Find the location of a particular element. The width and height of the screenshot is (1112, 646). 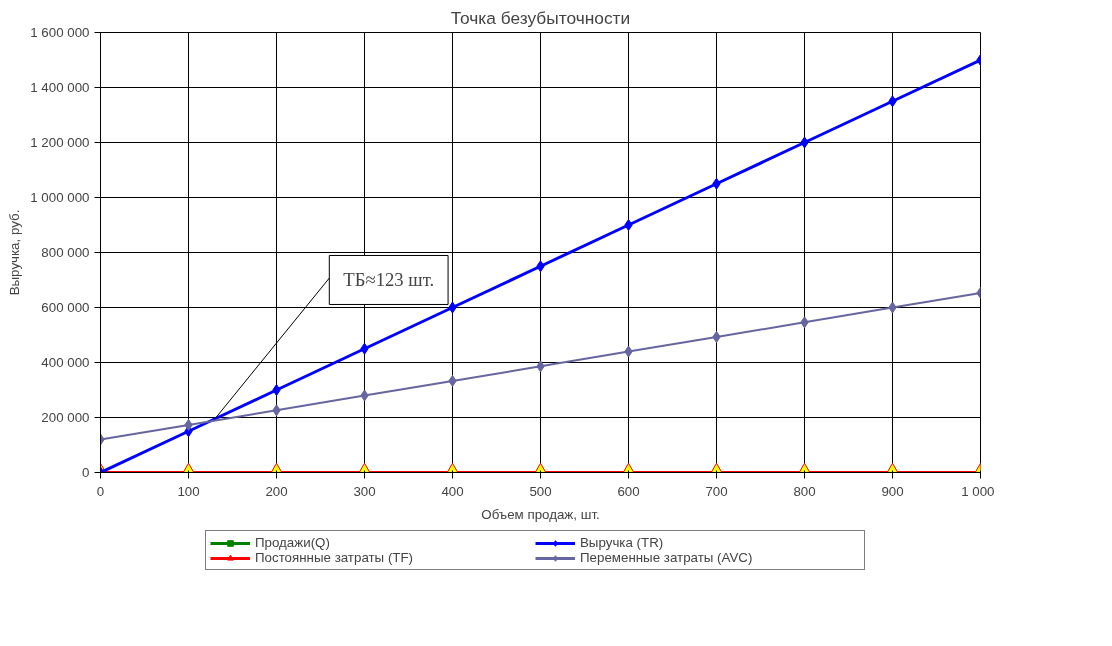

y-tick-label: 1 400 000 is located at coordinates (60, 87).